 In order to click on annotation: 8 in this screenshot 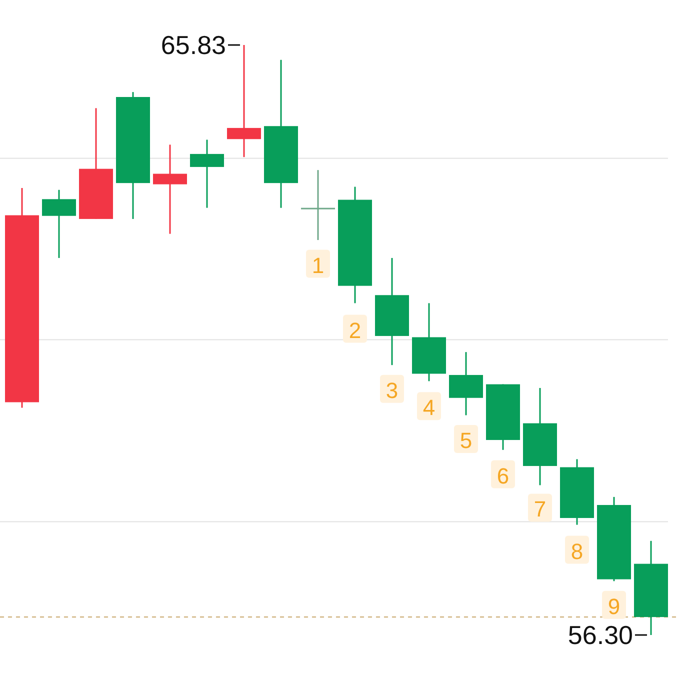, I will do `click(577, 551)`.